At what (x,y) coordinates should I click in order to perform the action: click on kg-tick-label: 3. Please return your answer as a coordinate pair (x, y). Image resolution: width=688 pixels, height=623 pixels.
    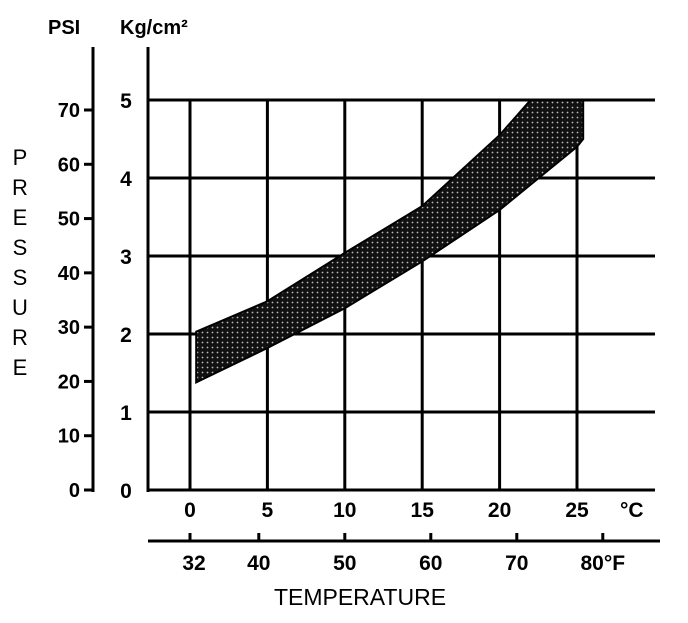
    Looking at the image, I should click on (126, 257).